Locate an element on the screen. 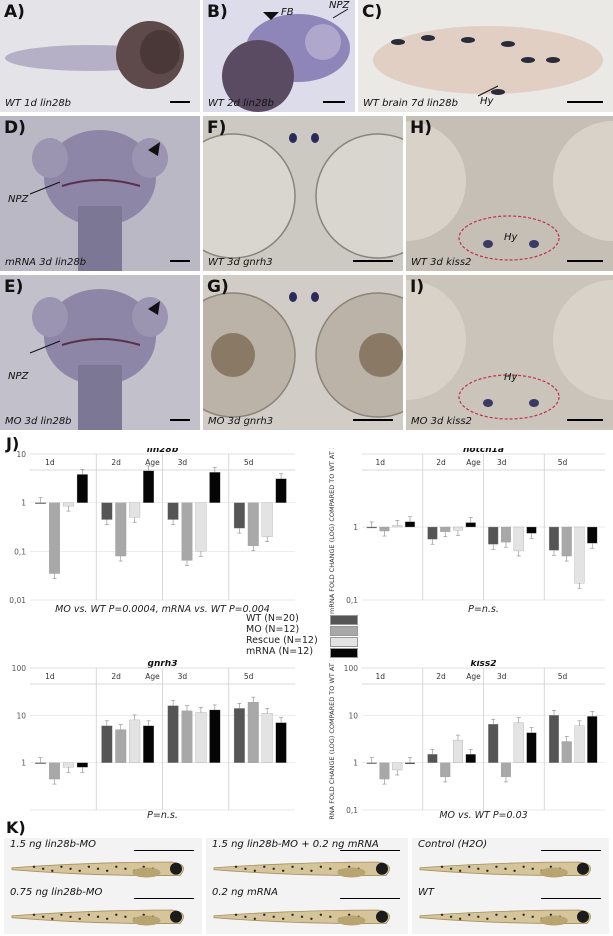  category-label: 5d is located at coordinates (249, 462).